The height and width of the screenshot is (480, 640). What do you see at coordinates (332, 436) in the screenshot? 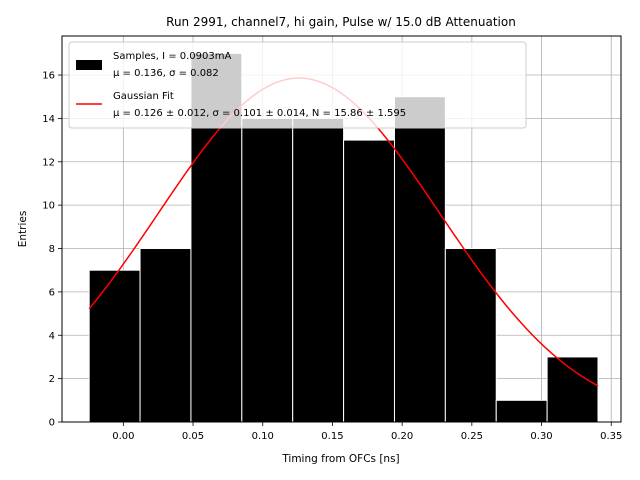
I see `x-tick-label-3: 0.15` at bounding box center [332, 436].